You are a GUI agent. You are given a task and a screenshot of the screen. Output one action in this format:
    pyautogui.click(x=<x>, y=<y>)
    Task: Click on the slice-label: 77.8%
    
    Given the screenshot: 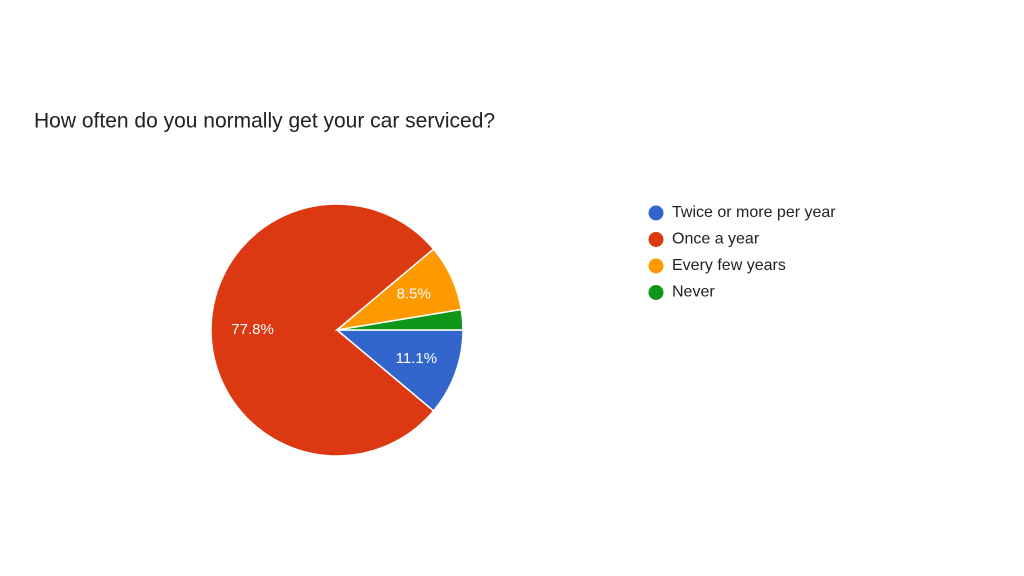 What is the action you would take?
    pyautogui.click(x=252, y=329)
    